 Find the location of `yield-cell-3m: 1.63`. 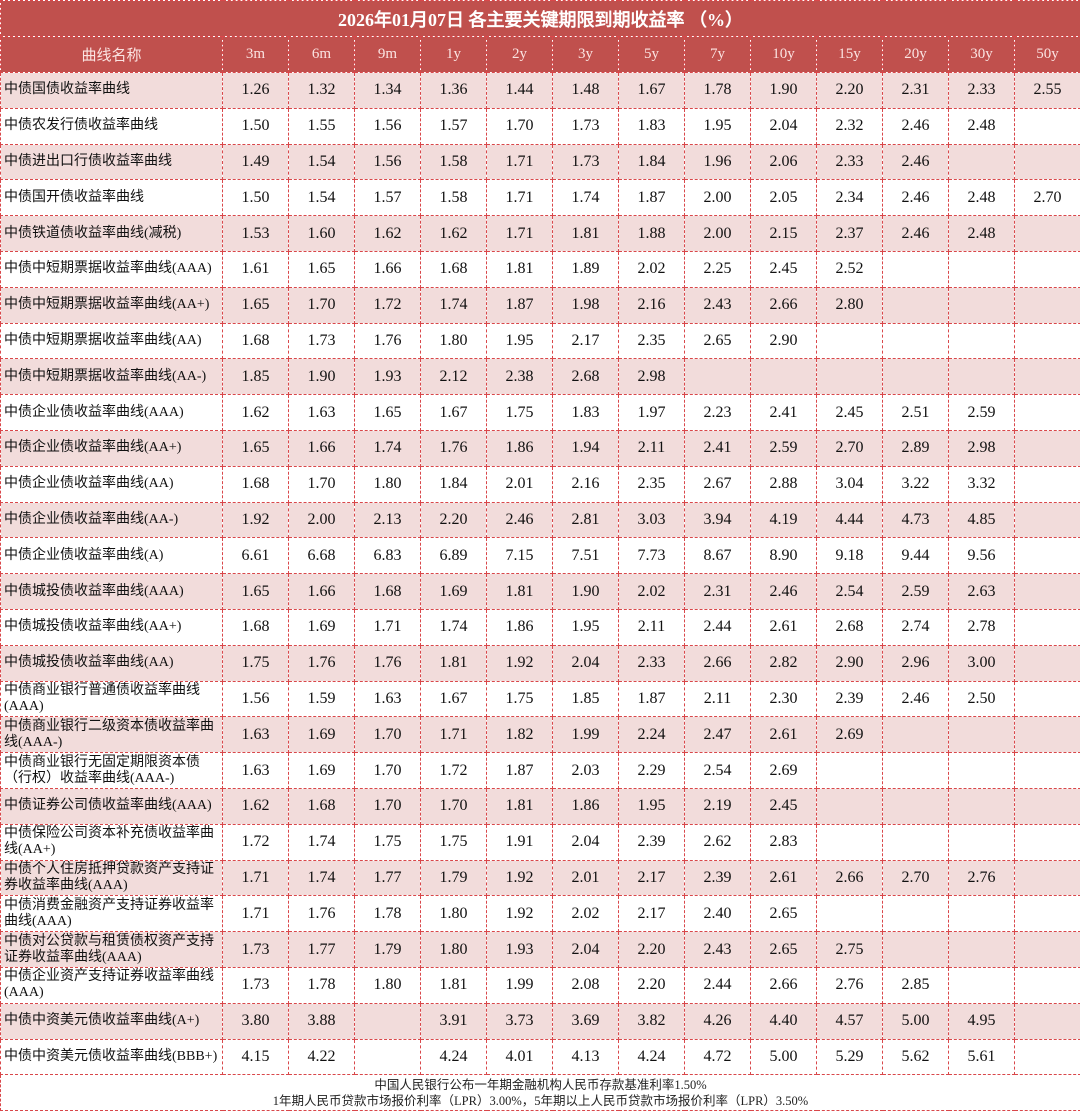

yield-cell-3m: 1.63 is located at coordinates (256, 771).